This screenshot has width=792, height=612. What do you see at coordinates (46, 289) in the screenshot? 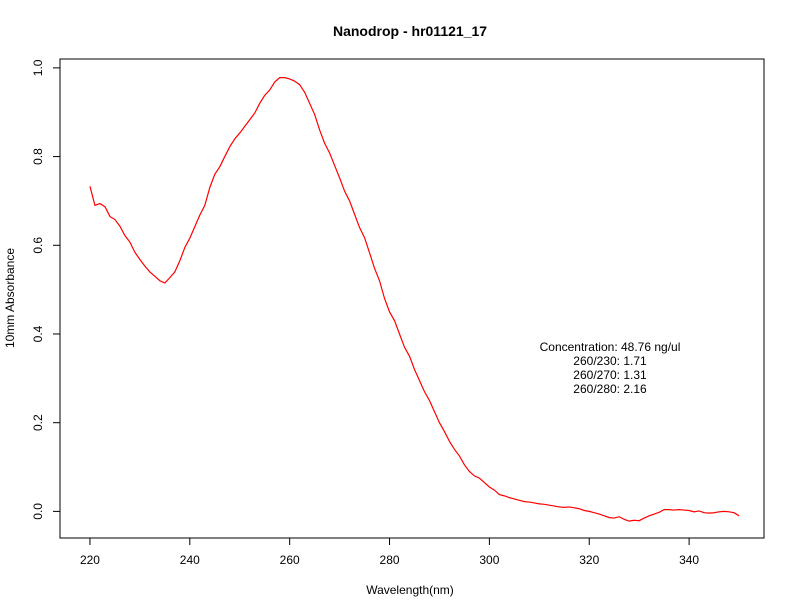
I see `y-axis: 0.0 0.2 0.4 0.6 0.8 1.0` at bounding box center [46, 289].